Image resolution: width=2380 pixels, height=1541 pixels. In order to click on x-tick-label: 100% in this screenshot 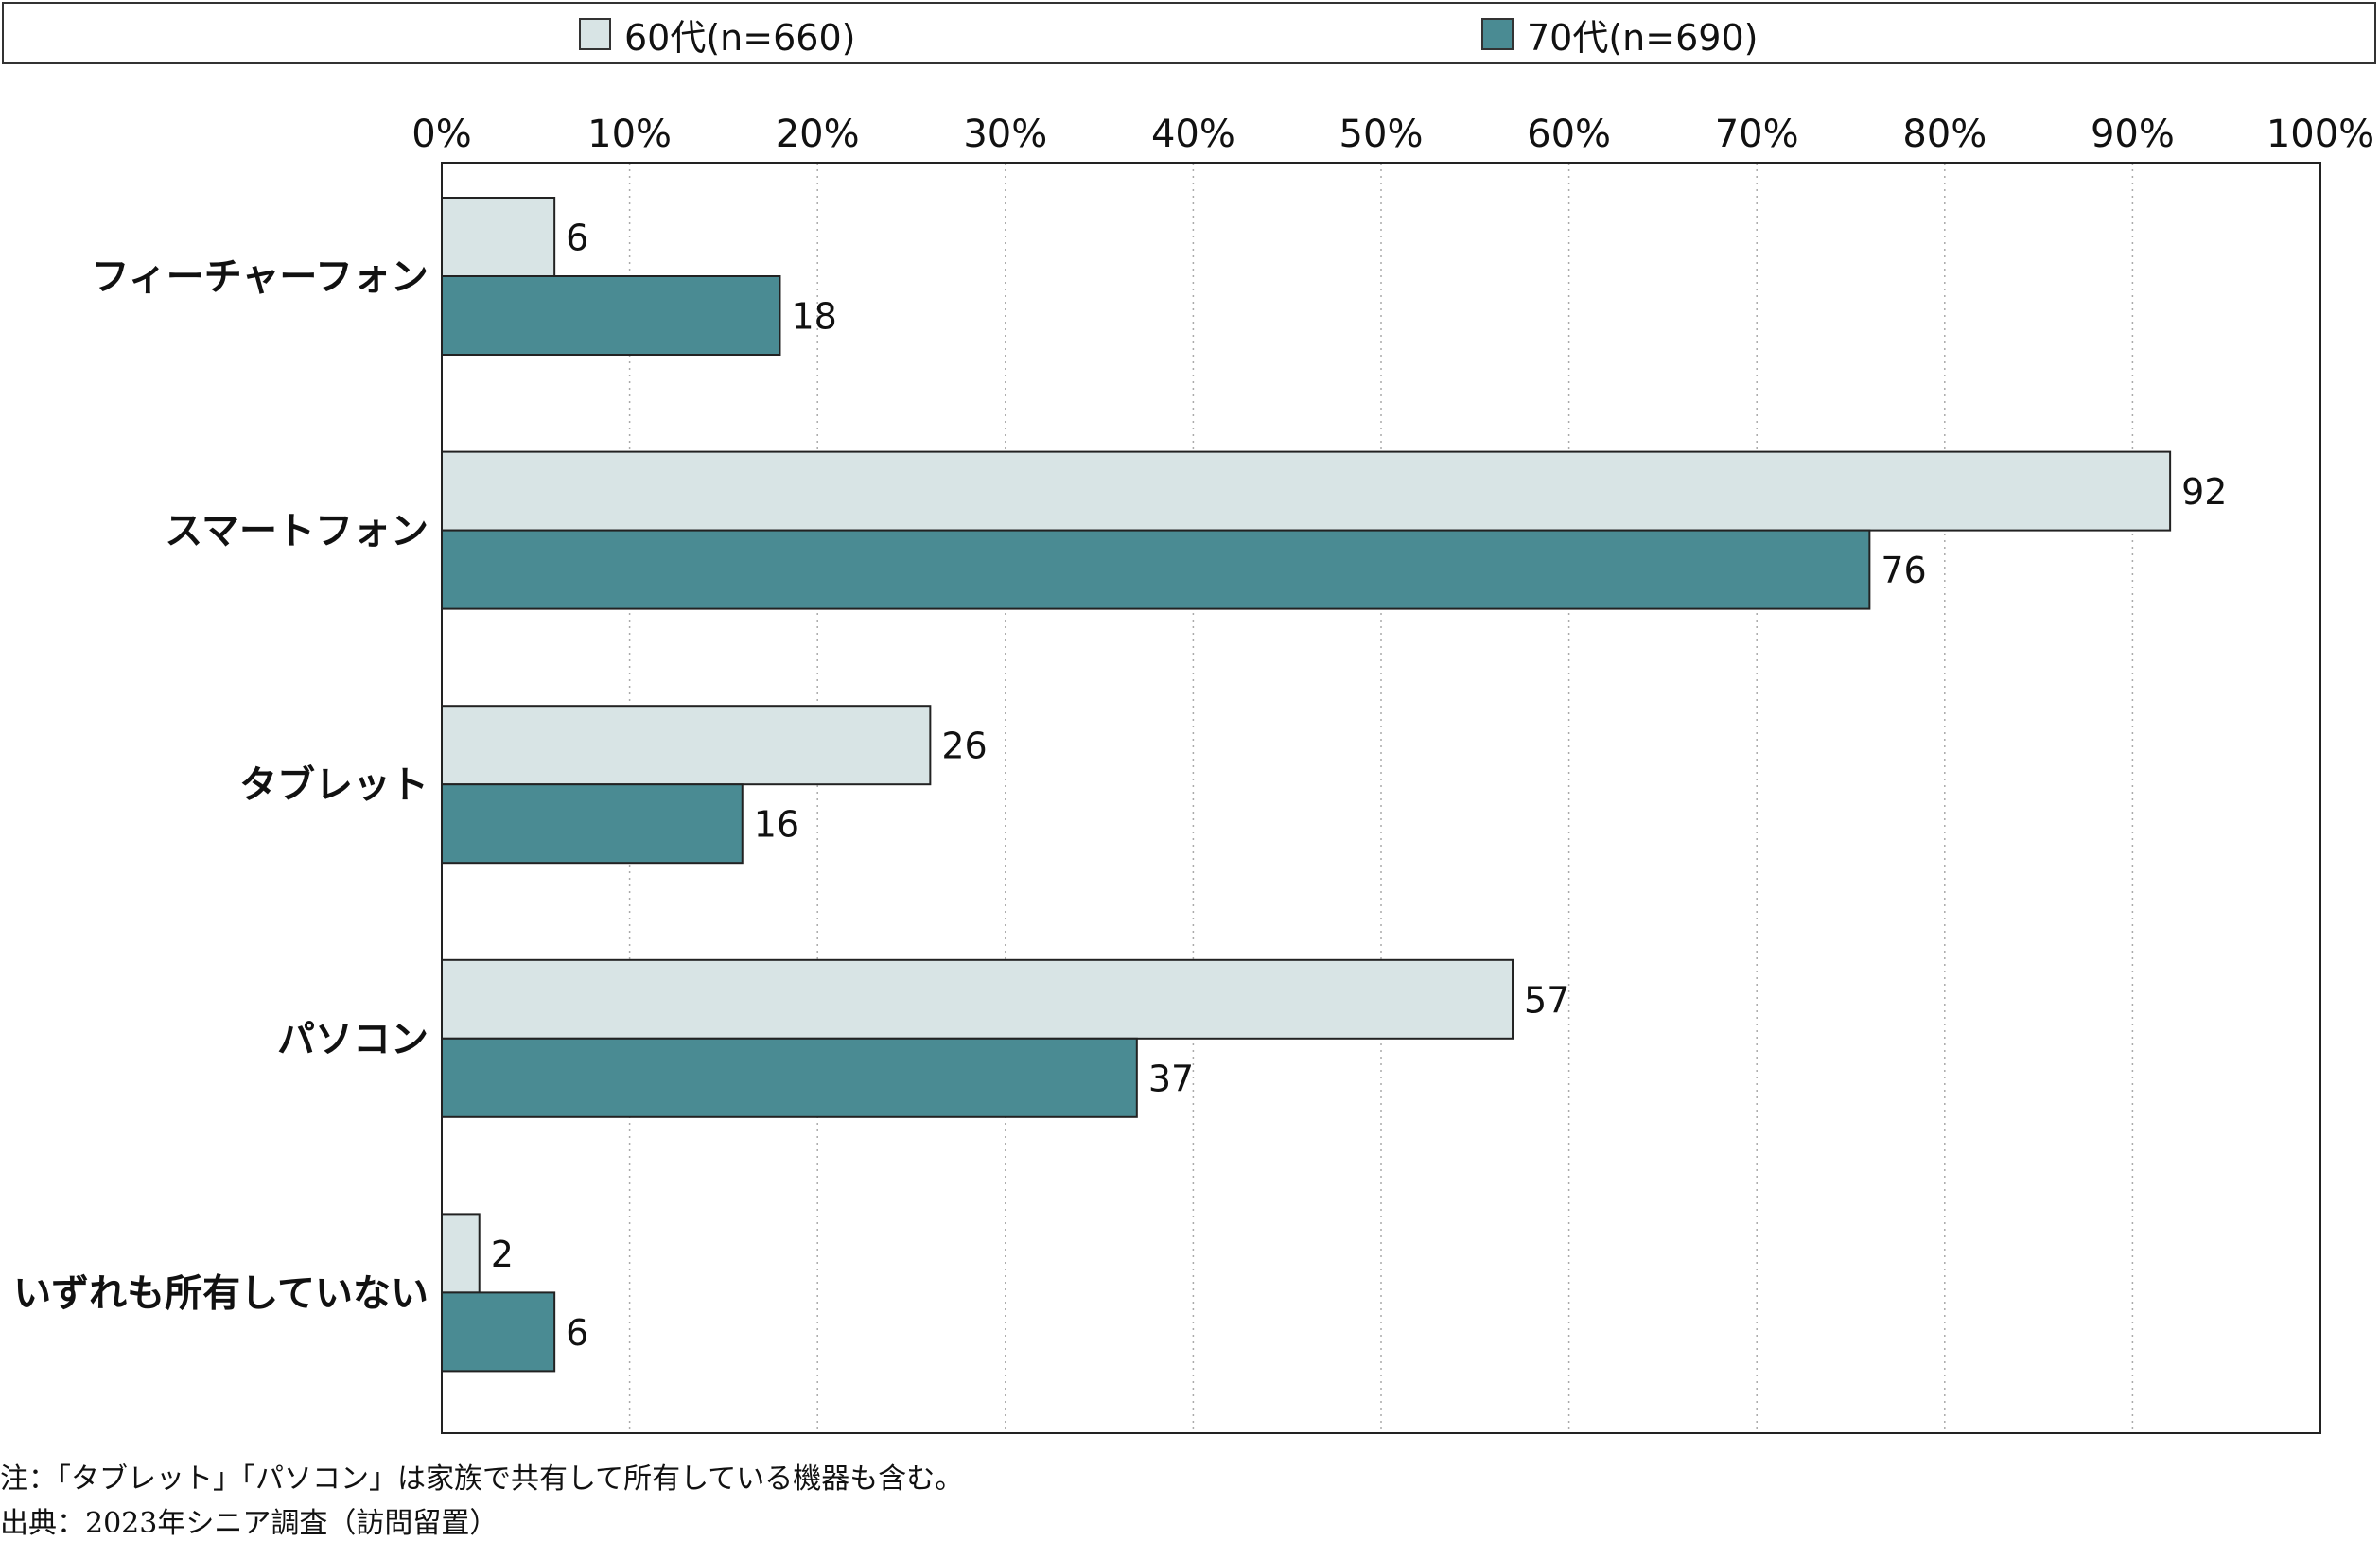, I will do `click(2320, 135)`.